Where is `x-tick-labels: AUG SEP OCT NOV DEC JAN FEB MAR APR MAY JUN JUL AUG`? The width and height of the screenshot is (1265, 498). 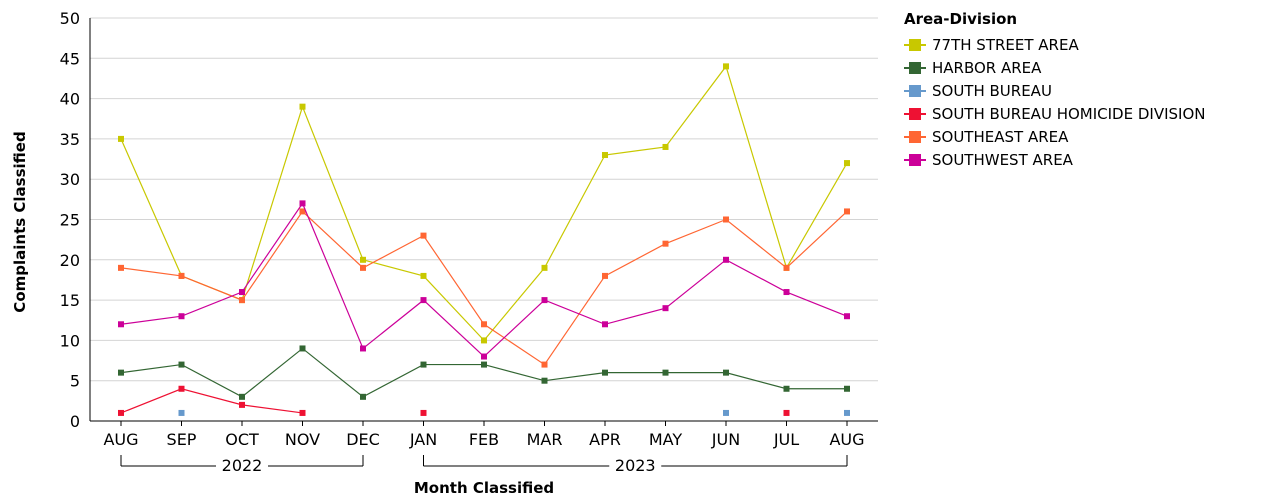 x-tick-labels: AUG SEP OCT NOV DEC JAN FEB MAR APR MAY JUN JUL AUG is located at coordinates (483, 439).